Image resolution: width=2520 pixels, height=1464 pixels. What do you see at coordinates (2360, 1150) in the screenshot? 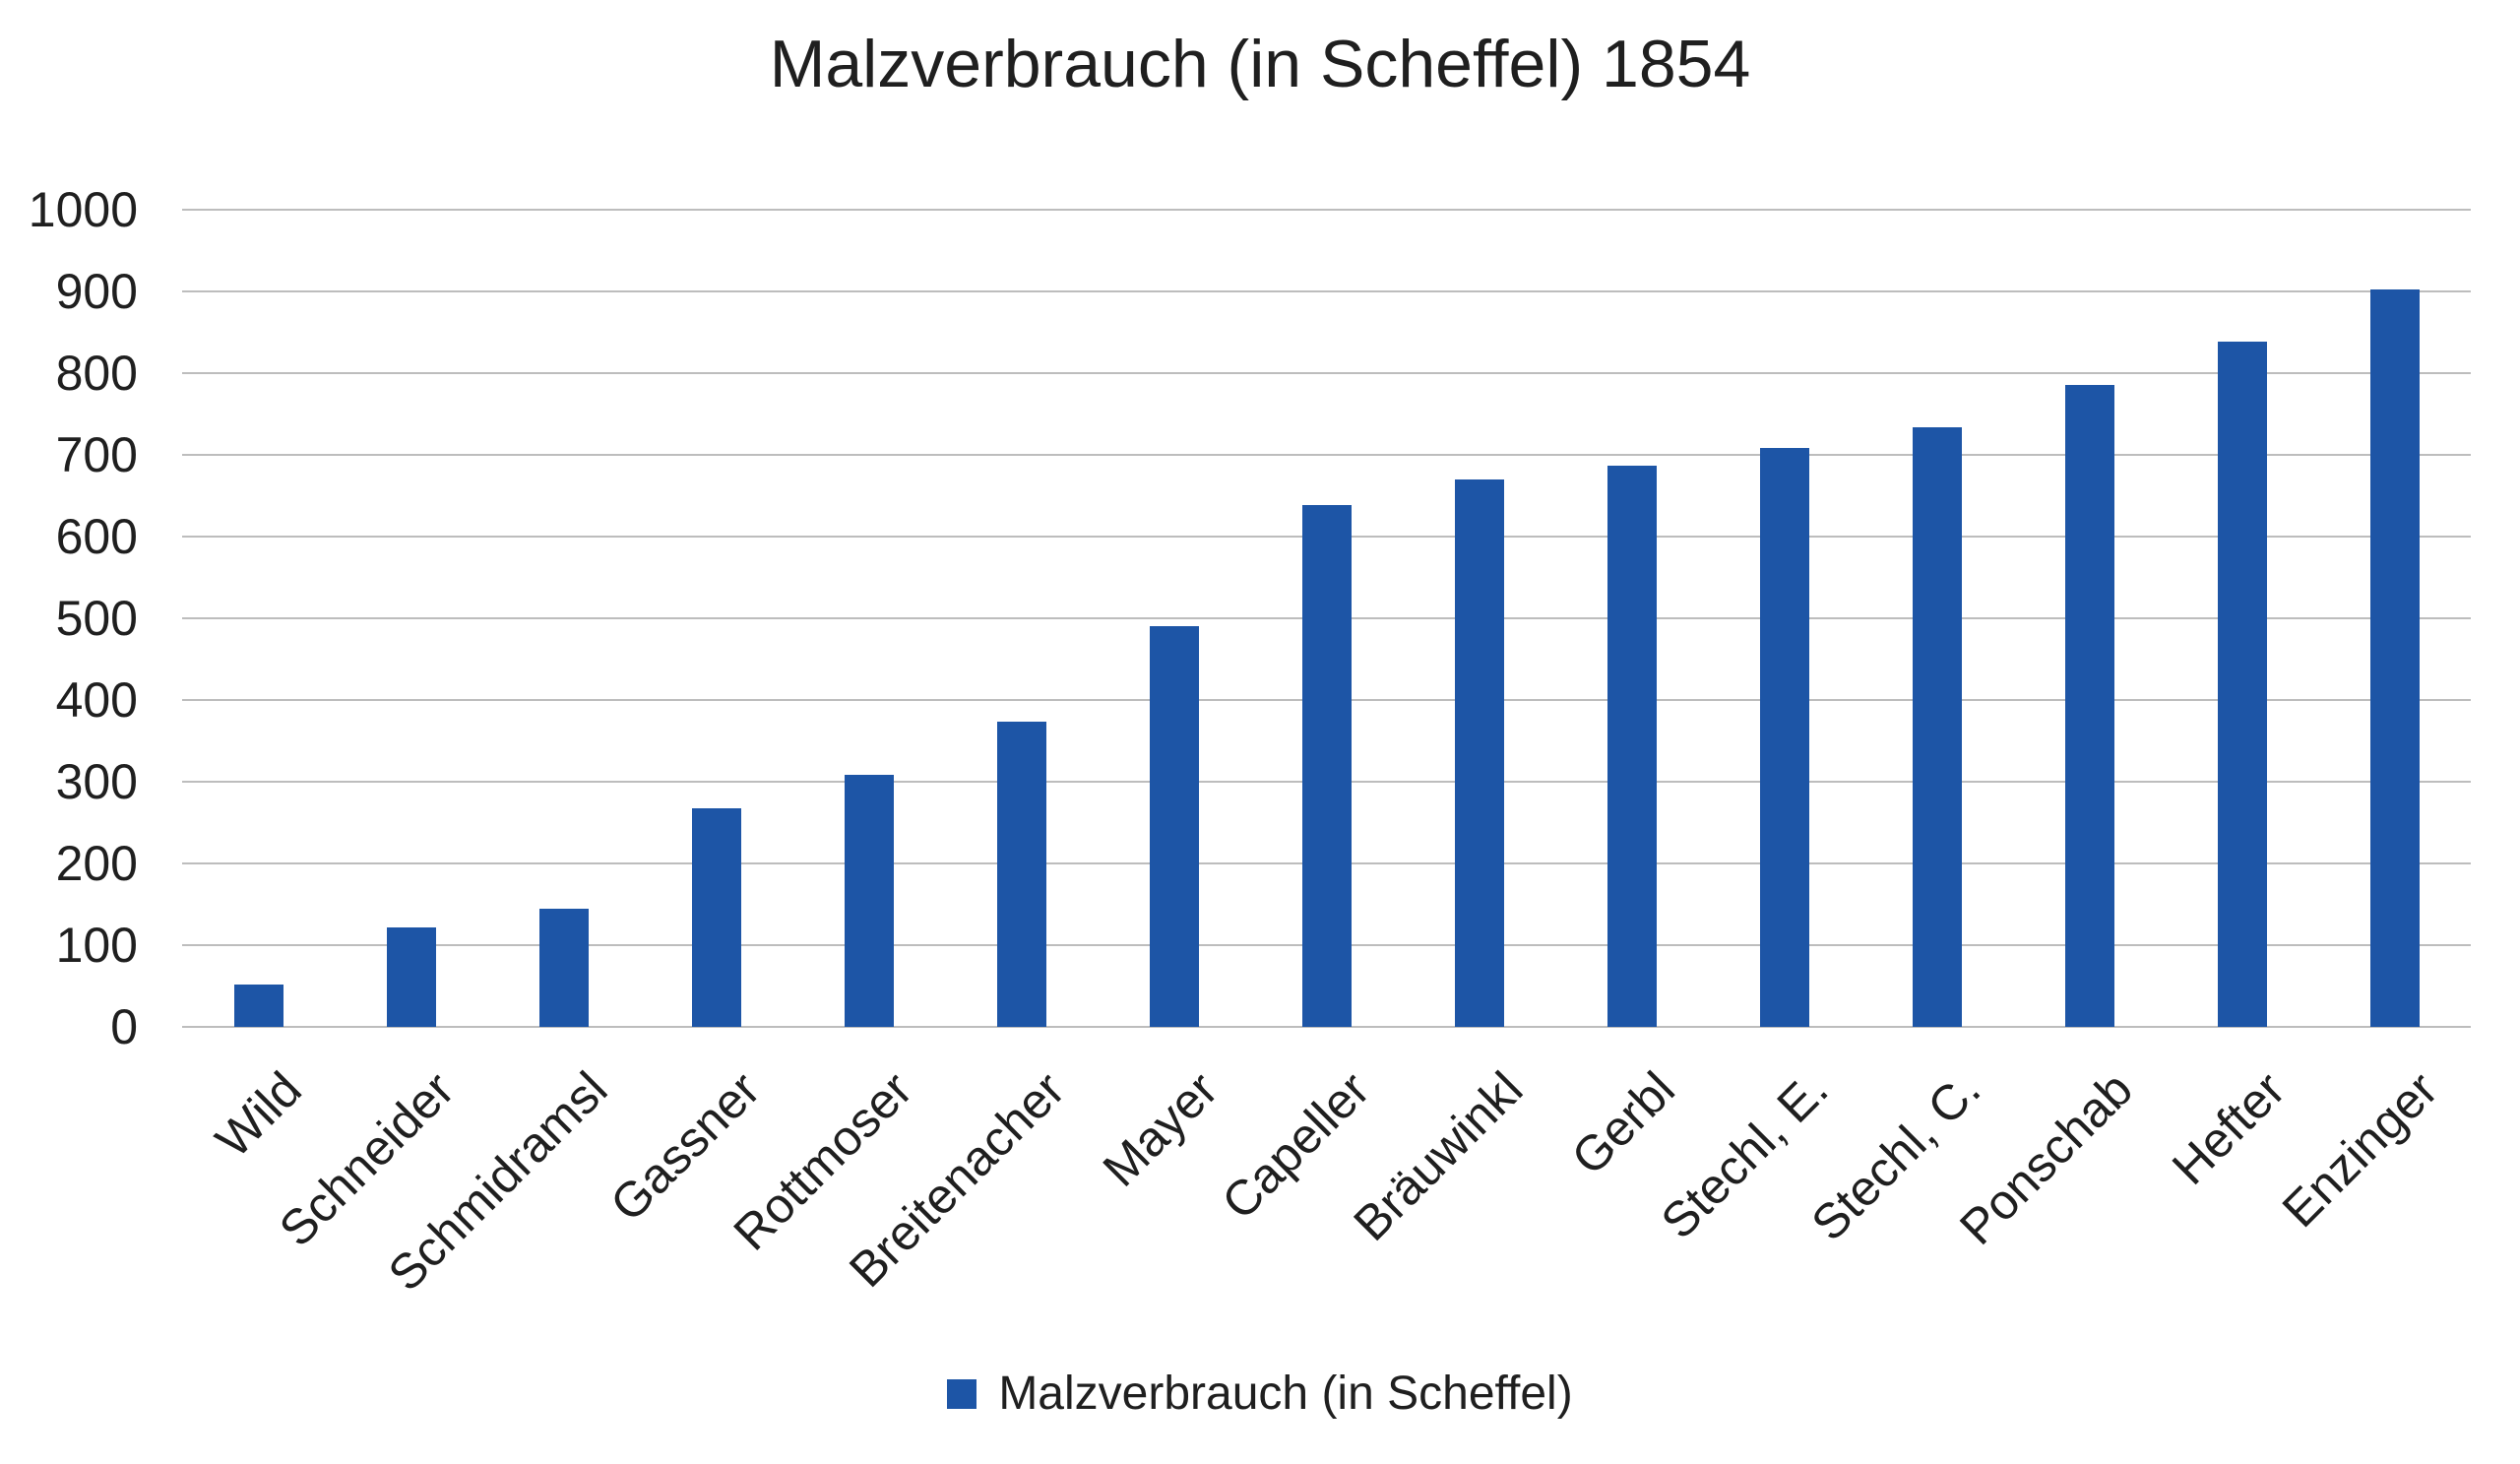
I see `x-axis-category-label: Enzinger` at bounding box center [2360, 1150].